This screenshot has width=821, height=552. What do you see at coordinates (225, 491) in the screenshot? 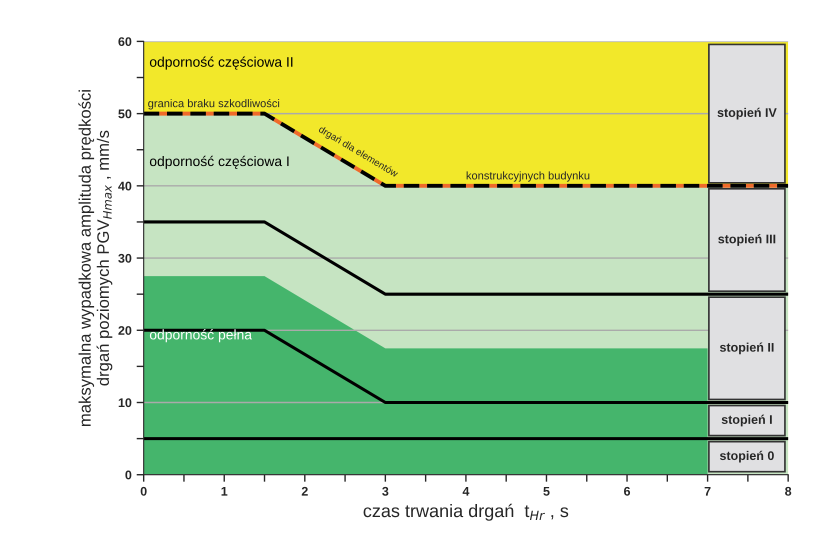
I see `x-tick-label: 1` at bounding box center [225, 491].